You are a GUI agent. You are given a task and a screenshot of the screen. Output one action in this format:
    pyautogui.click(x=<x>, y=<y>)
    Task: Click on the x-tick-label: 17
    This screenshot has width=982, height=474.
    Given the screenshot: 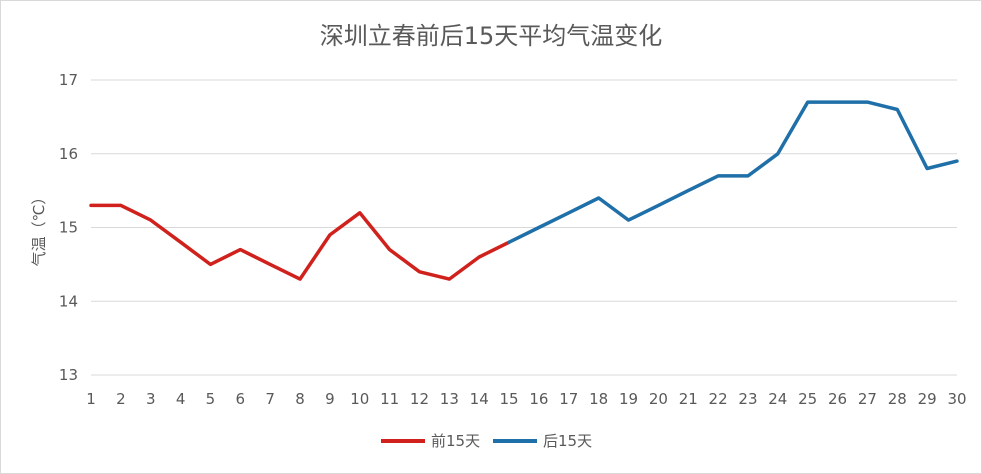 What is the action you would take?
    pyautogui.click(x=568, y=399)
    